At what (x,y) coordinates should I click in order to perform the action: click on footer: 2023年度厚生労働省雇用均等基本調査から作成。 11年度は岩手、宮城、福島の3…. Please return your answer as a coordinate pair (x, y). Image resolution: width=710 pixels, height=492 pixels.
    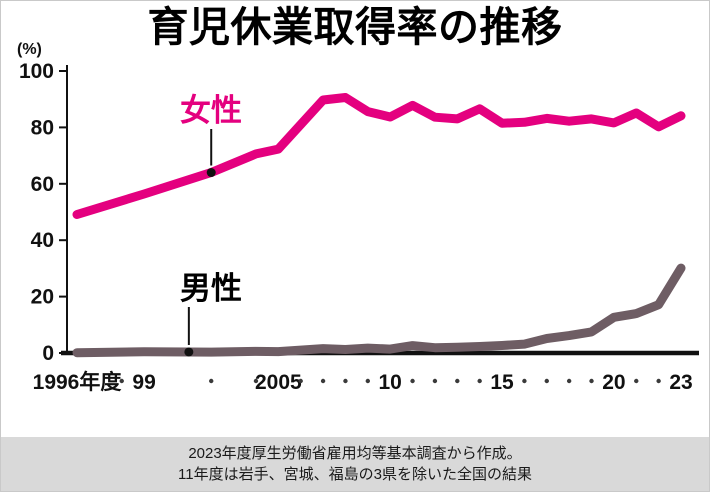
    Looking at the image, I should click on (355, 464).